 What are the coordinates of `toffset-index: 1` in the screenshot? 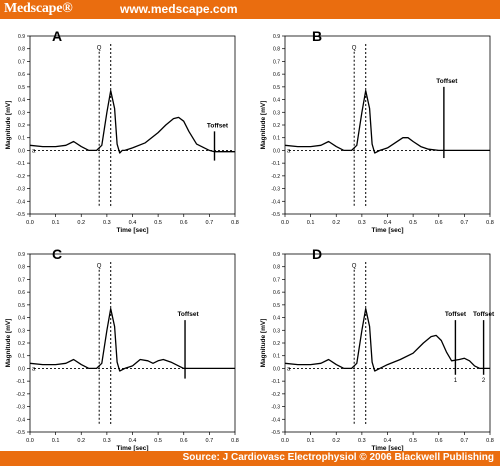 It's located at (456, 381).